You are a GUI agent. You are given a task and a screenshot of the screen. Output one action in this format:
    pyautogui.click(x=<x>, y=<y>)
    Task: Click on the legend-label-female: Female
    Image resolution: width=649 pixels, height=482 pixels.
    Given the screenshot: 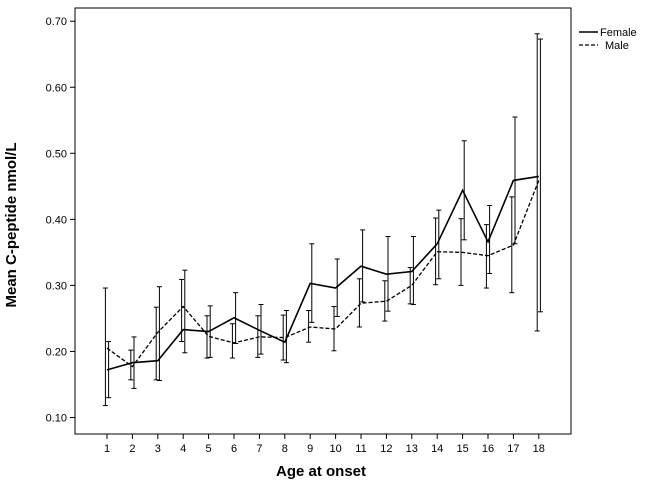 What is the action you would take?
    pyautogui.click(x=618, y=33)
    